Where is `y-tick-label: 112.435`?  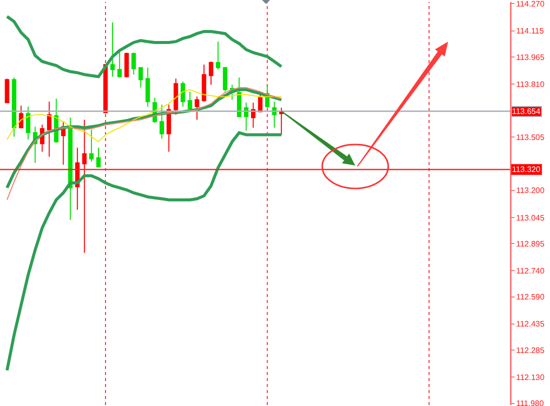 y-tick-label: 112.435 is located at coordinates (530, 324).